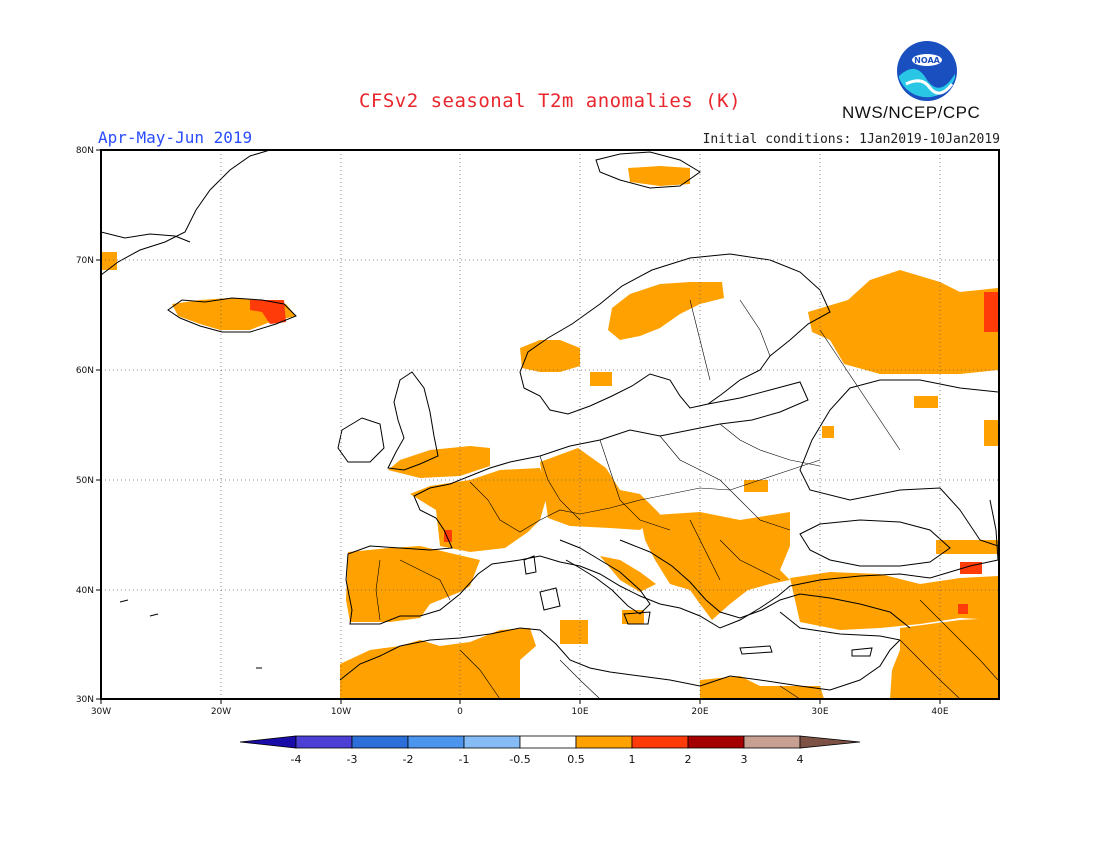 This screenshot has width=1100, height=850. Describe the element at coordinates (85, 700) in the screenshot. I see `lat-label: 30N` at that location.